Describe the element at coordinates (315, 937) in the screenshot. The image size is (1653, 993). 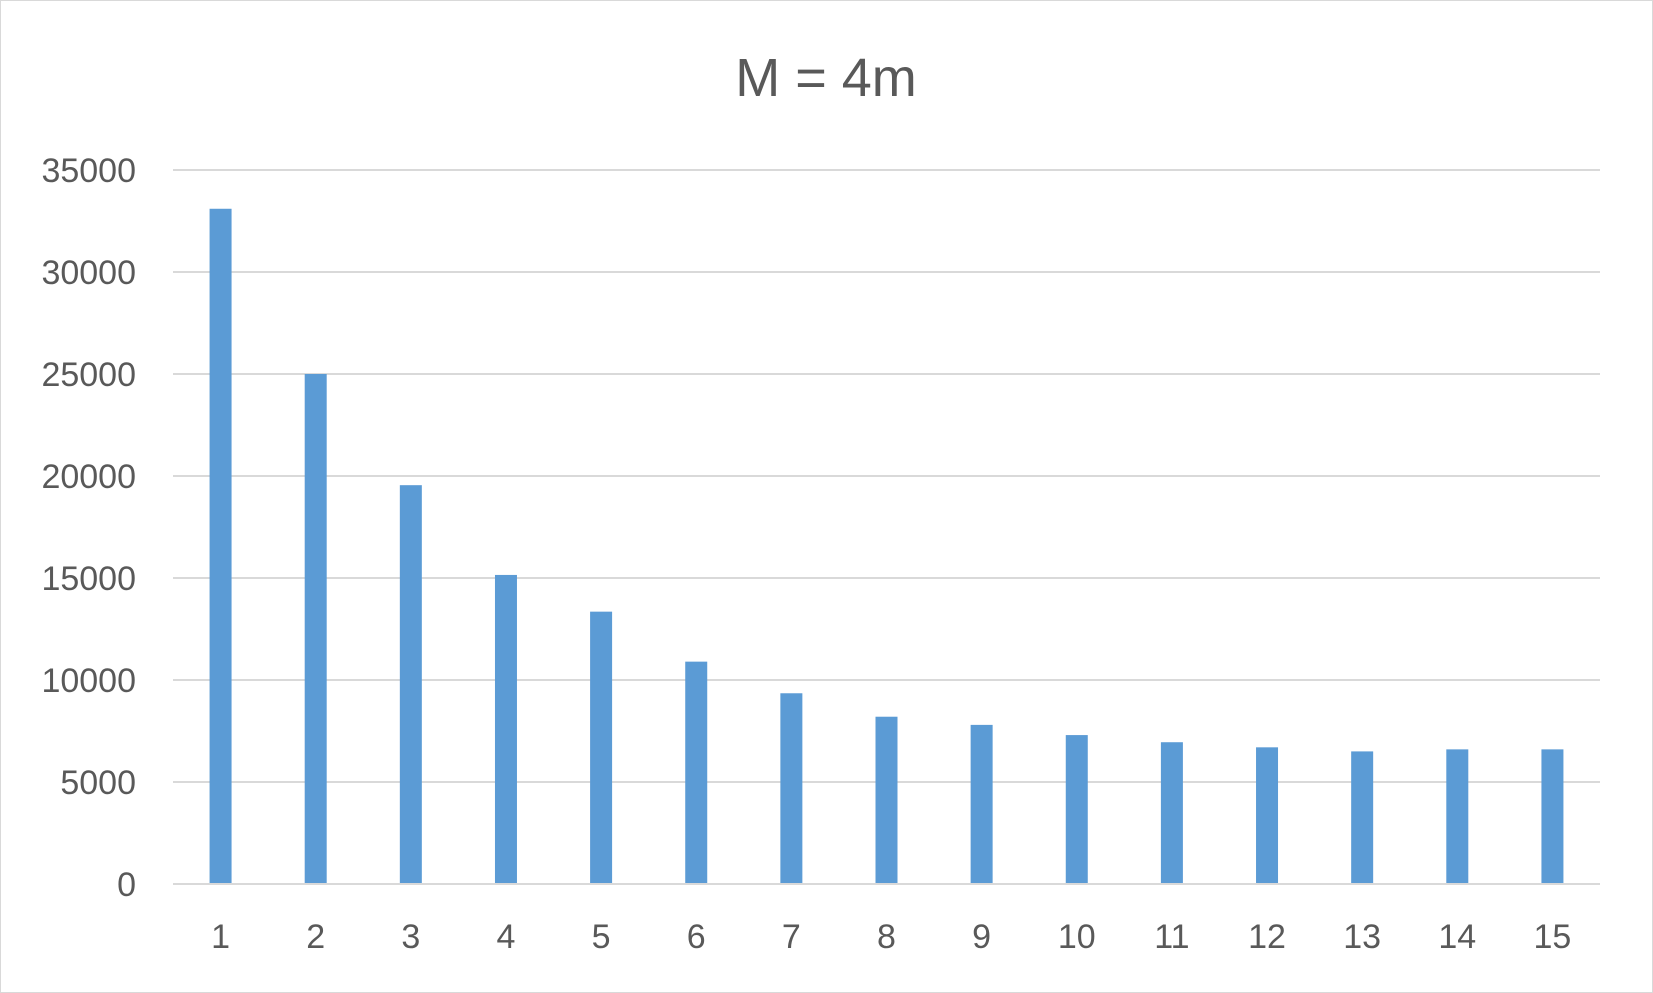
I see `x-tick-label: 2` at that location.